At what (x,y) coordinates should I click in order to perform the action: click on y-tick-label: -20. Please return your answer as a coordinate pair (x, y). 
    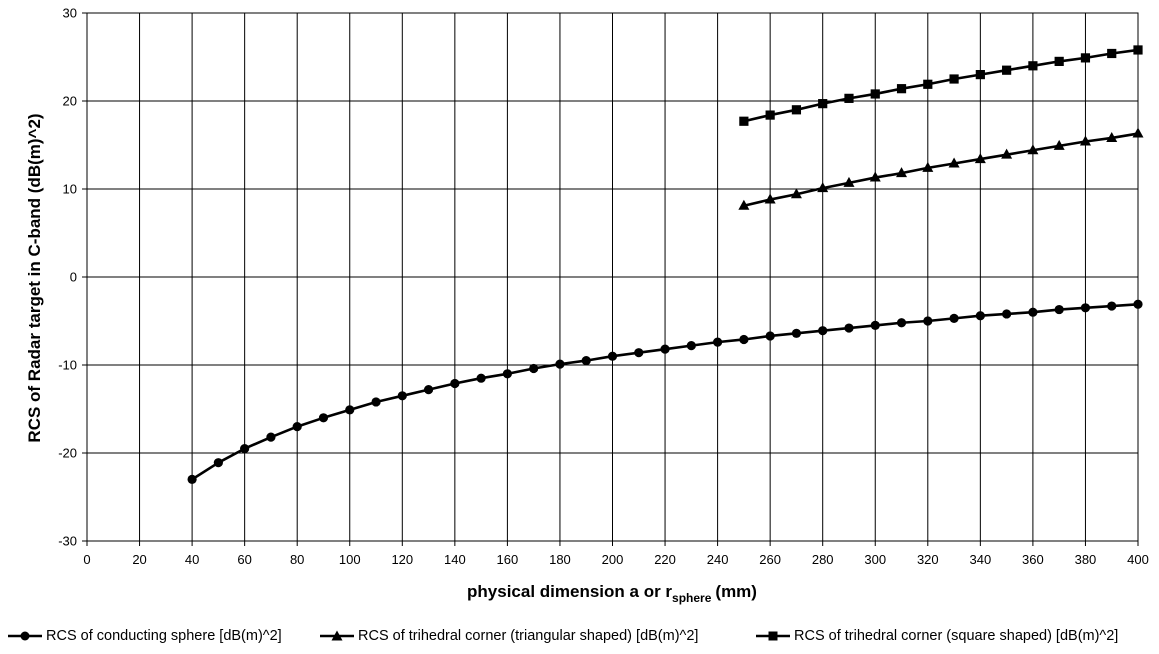
    Looking at the image, I should click on (67, 453).